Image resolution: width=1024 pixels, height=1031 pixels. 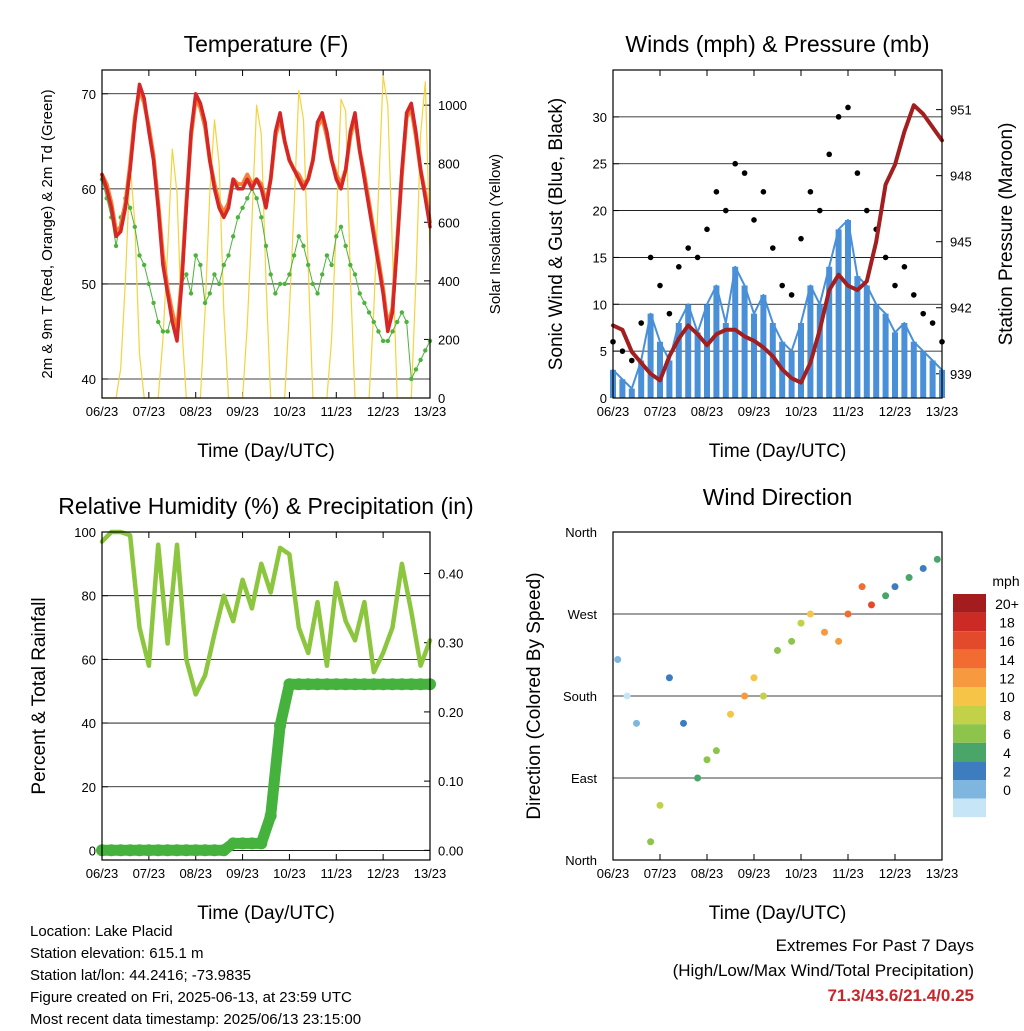 I want to click on y-tick-label: 5, so click(x=603, y=351).